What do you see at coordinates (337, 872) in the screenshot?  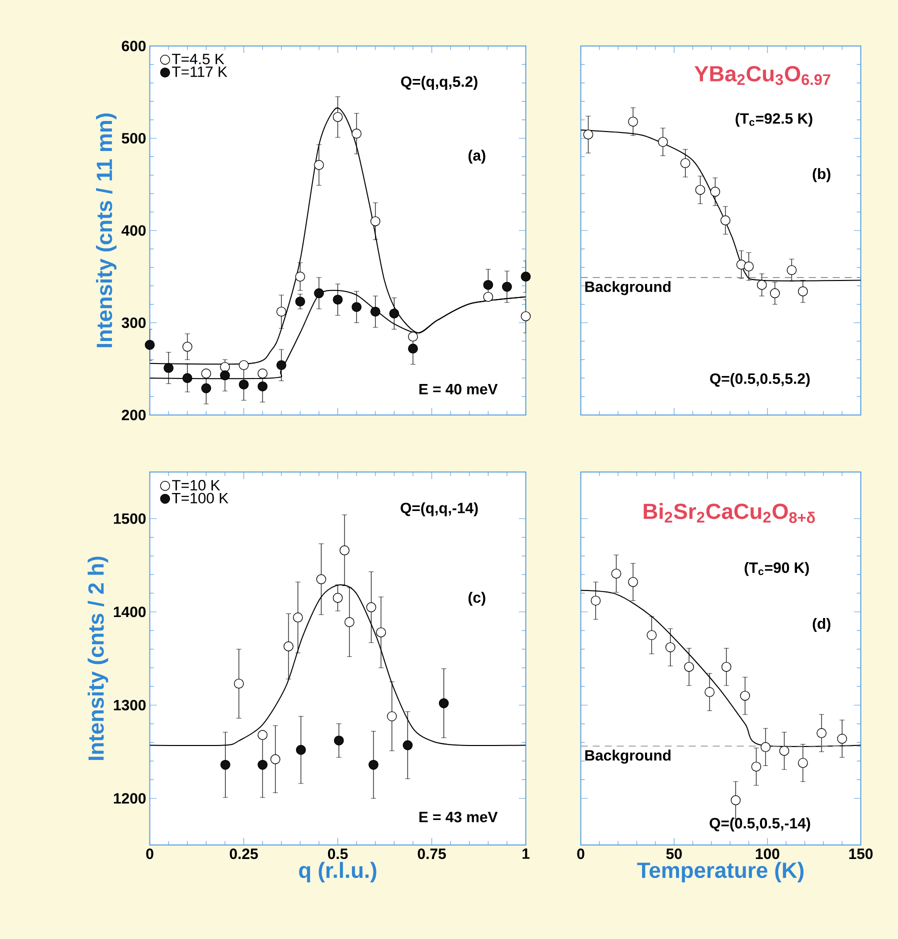 I see `x-axis-title: q (r.l.u.)` at bounding box center [337, 872].